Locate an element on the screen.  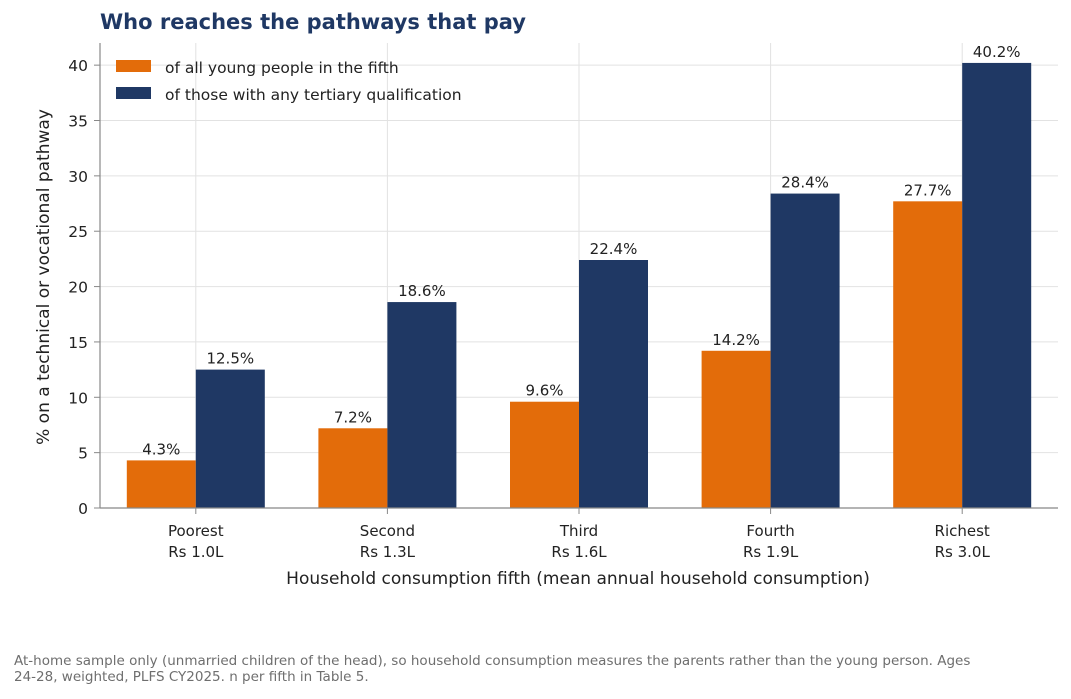
y-tick-label: 5 is located at coordinates (83, 454).